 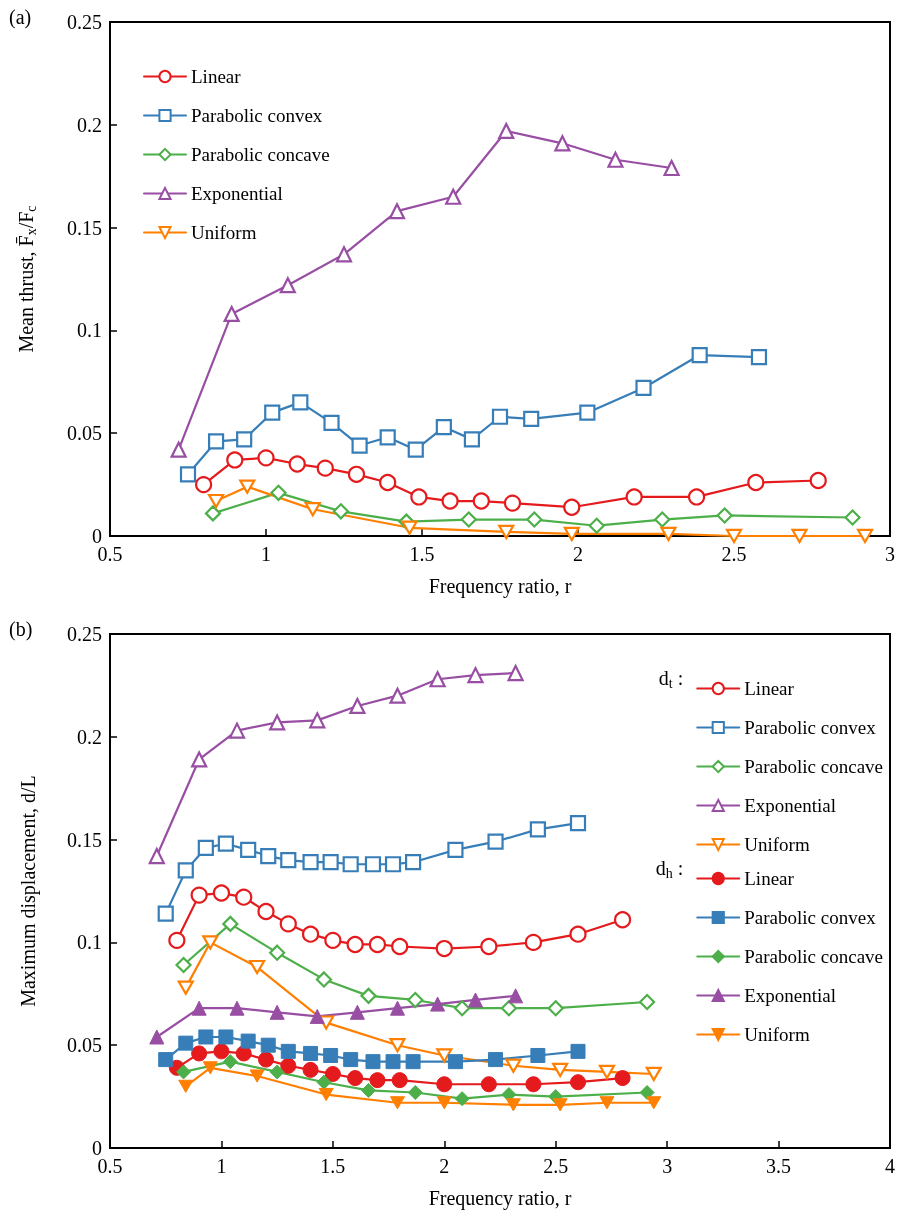 I want to click on chart-title: (b), so click(x=21, y=629).